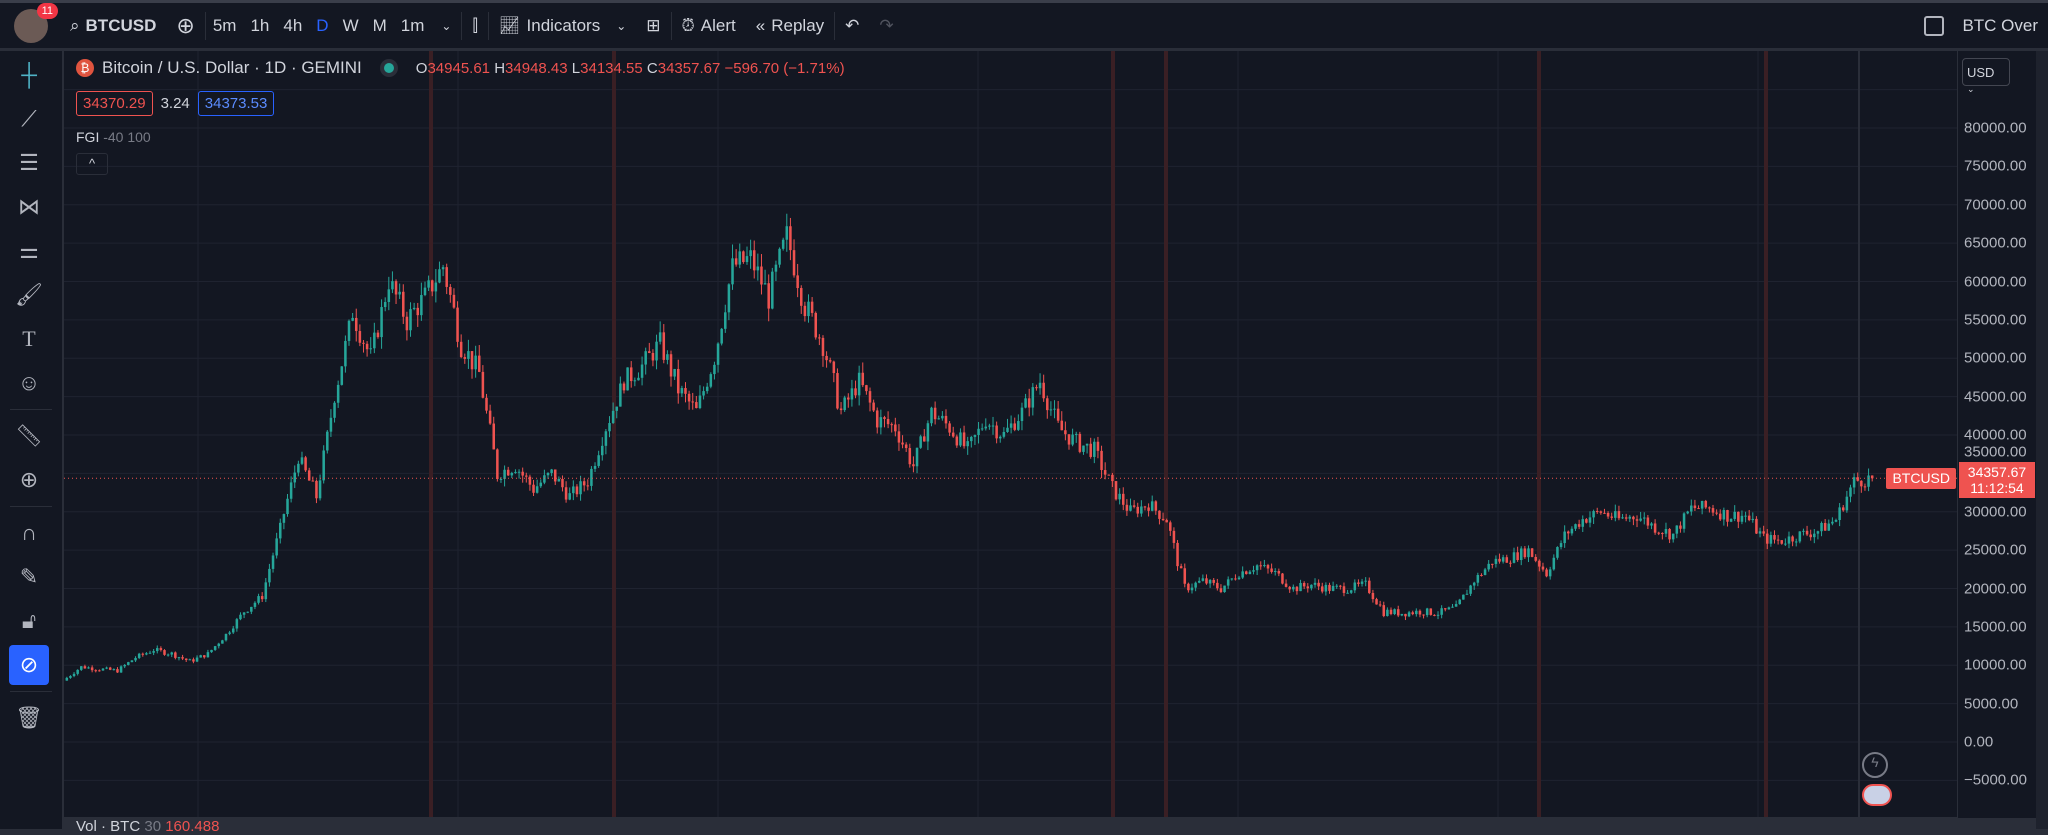 Image resolution: width=2048 pixels, height=835 pixels. Describe the element at coordinates (562, 25) in the screenshot. I see `indicators-button: 📈︎ Indicators ⌄` at that location.